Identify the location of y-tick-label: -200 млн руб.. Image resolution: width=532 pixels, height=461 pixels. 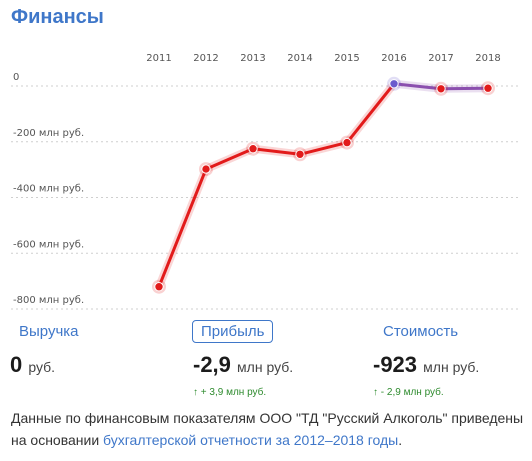
(48, 133).